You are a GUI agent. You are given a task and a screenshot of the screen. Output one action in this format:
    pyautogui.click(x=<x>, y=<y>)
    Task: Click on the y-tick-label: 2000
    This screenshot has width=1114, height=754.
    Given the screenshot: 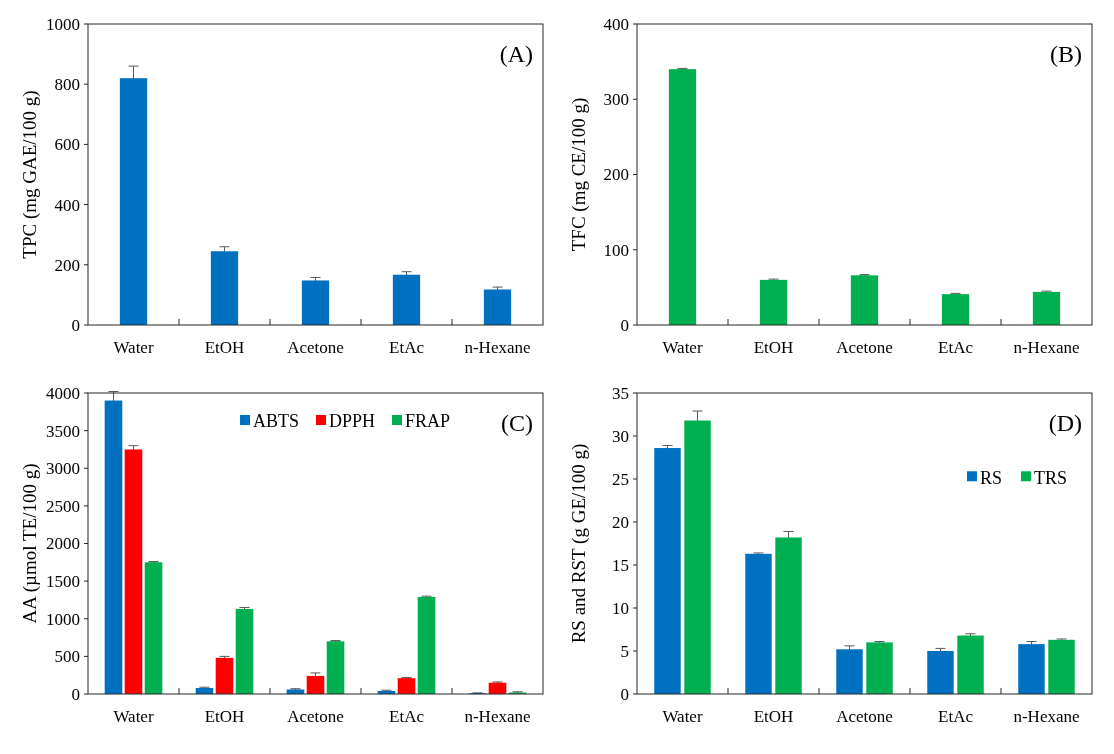 What is the action you would take?
    pyautogui.click(x=63, y=544)
    